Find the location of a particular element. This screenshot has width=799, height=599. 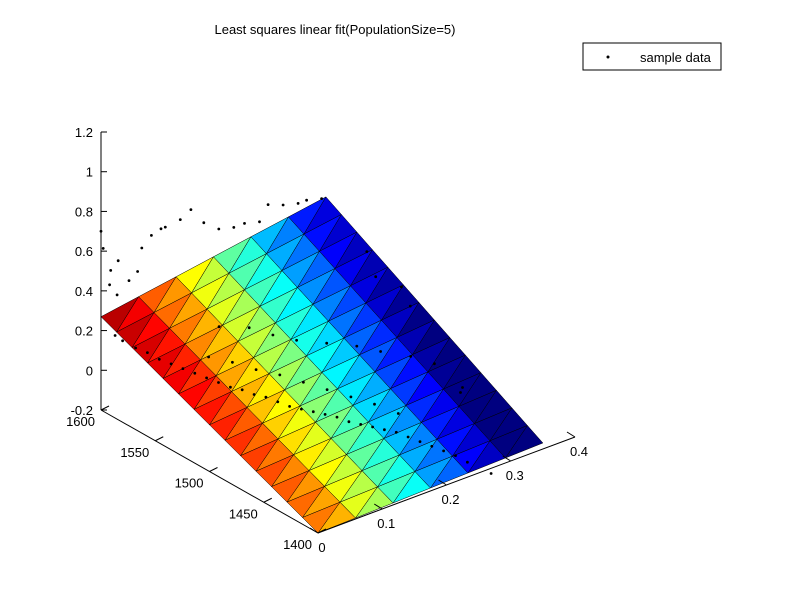

x-tick-label: 0.1 is located at coordinates (386, 523).